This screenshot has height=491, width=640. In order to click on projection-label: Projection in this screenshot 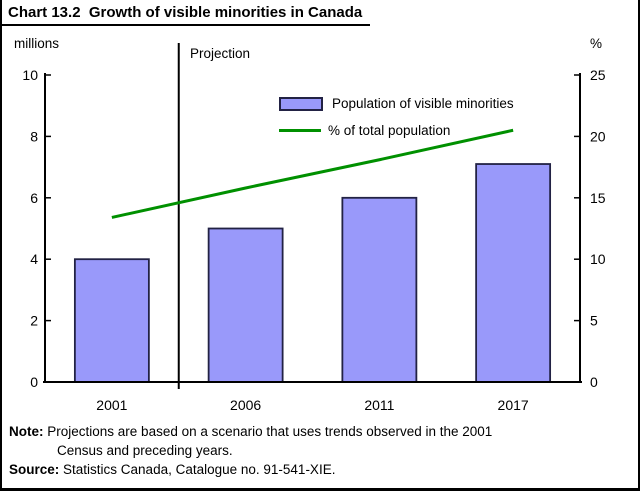, I will do `click(220, 53)`.